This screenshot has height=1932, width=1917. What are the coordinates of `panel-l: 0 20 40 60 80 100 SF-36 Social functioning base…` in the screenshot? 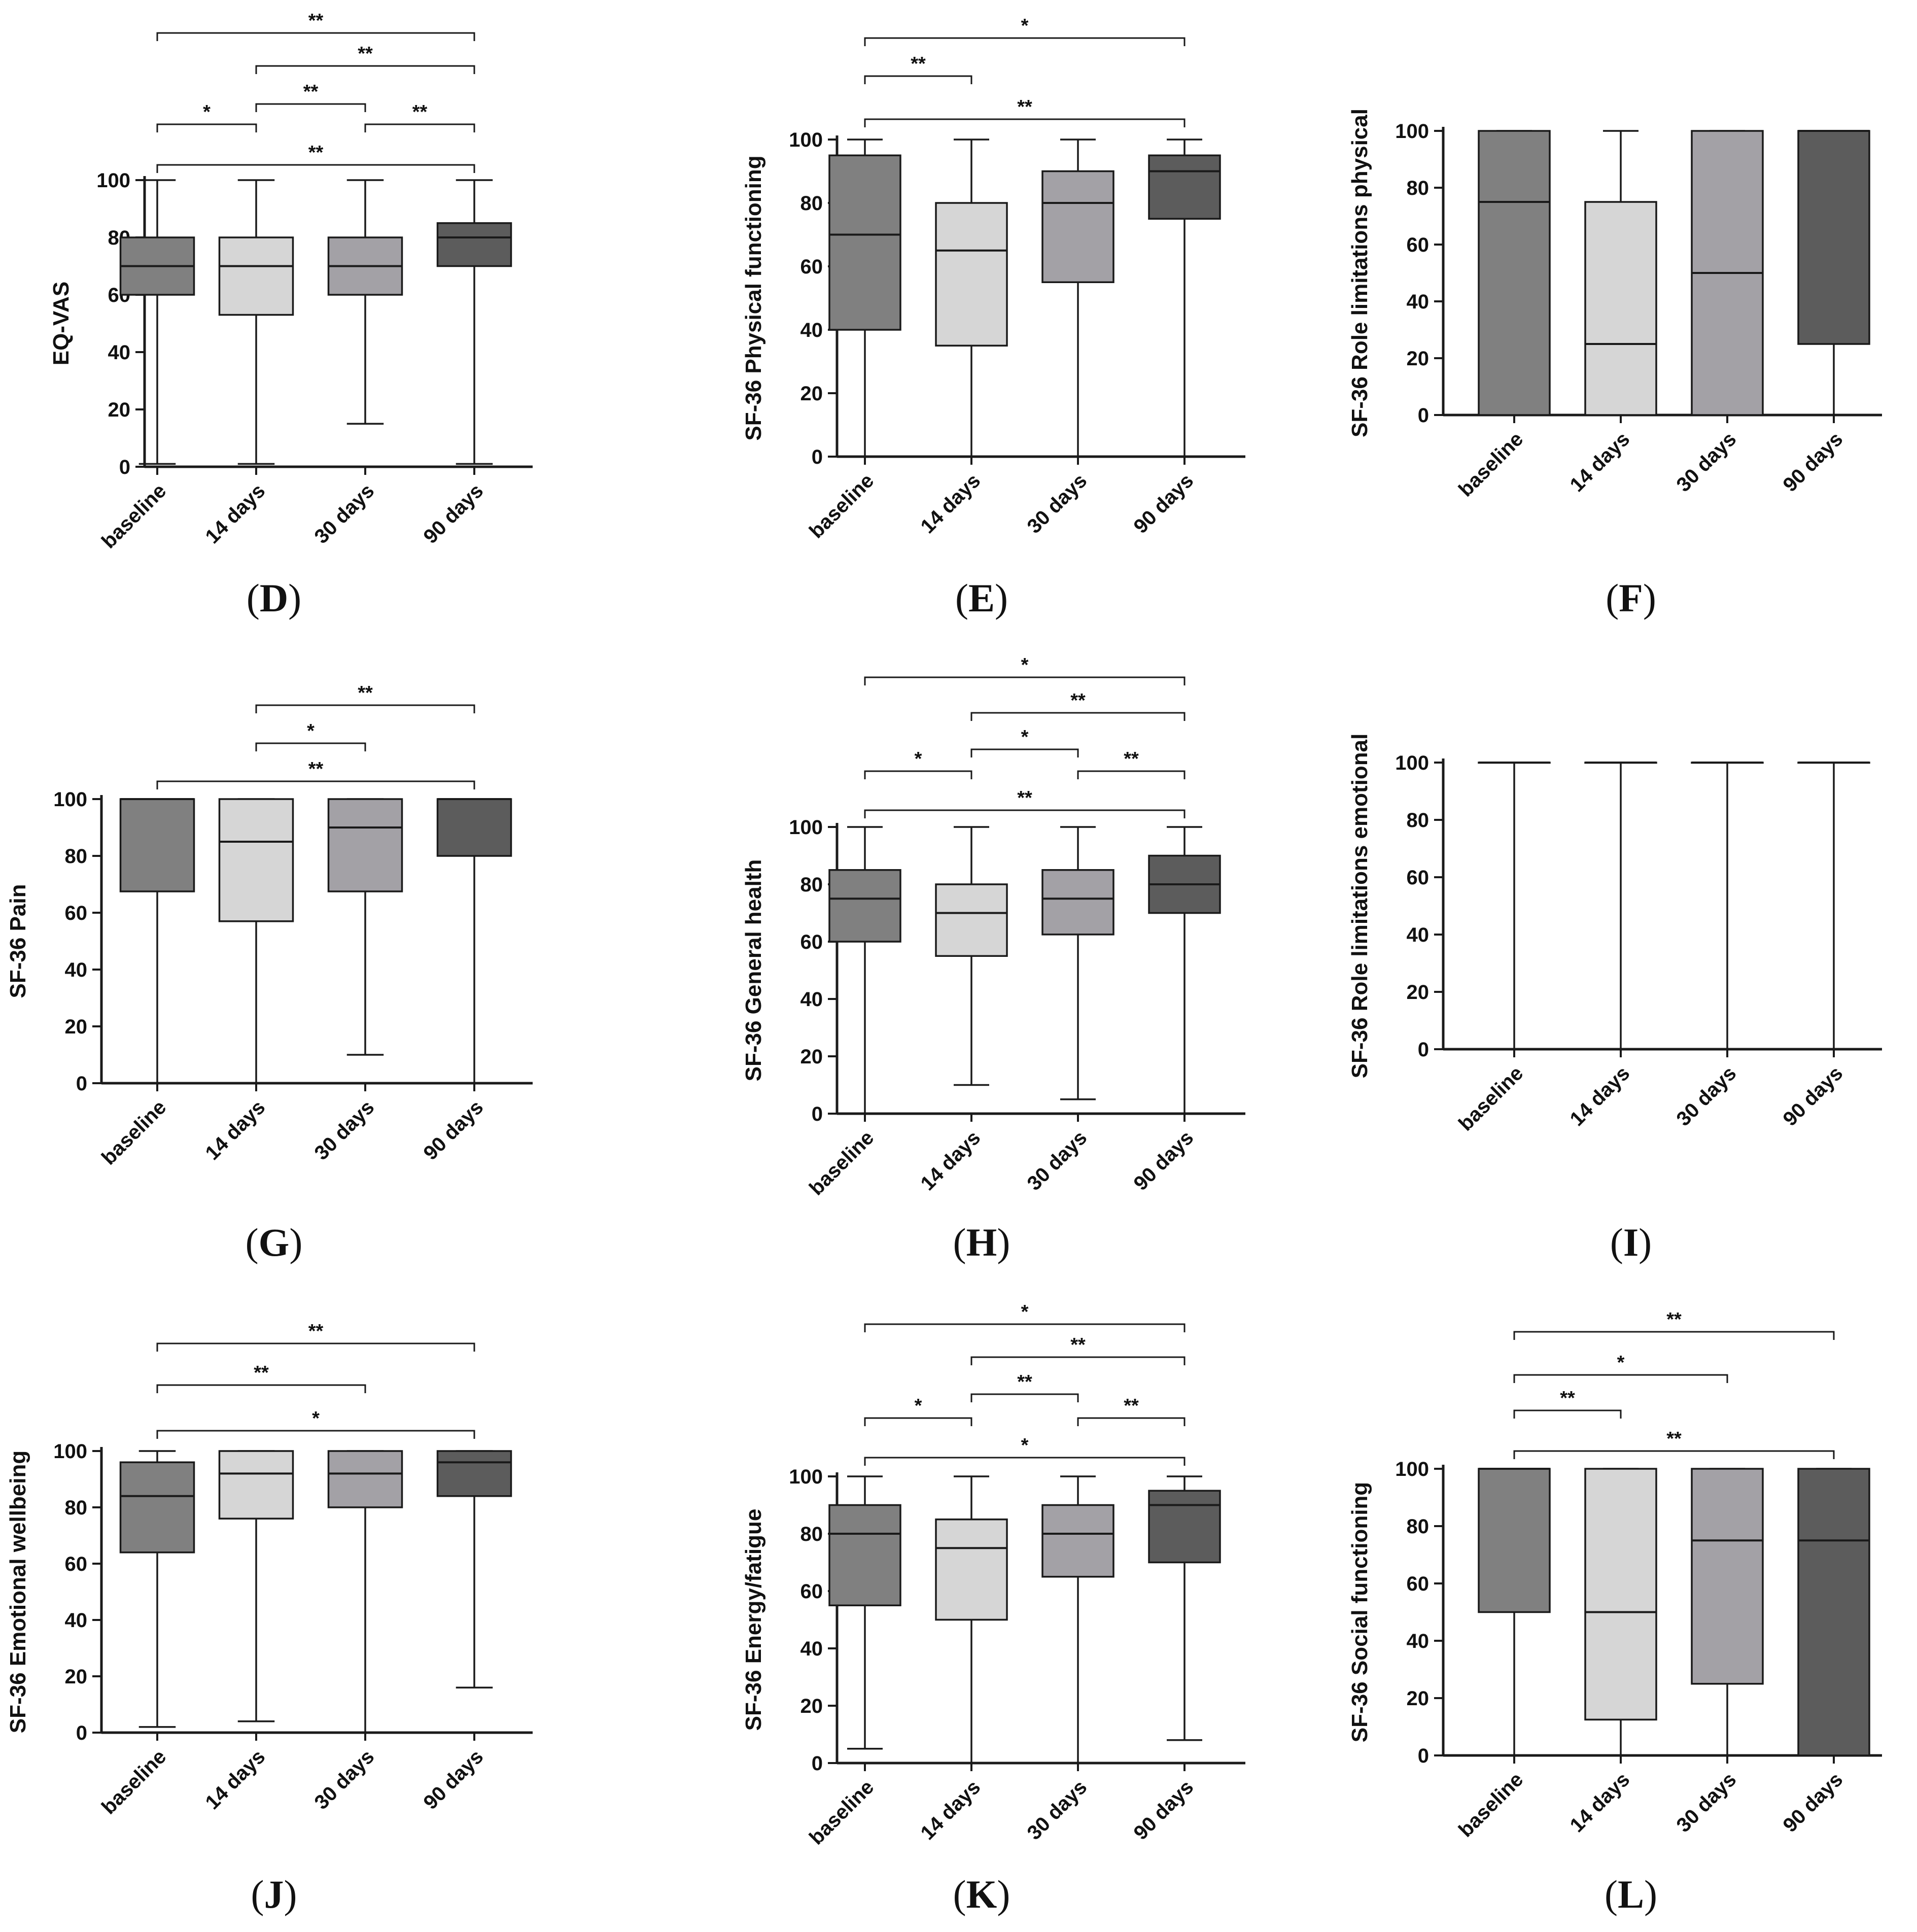 It's located at (1614, 1612).